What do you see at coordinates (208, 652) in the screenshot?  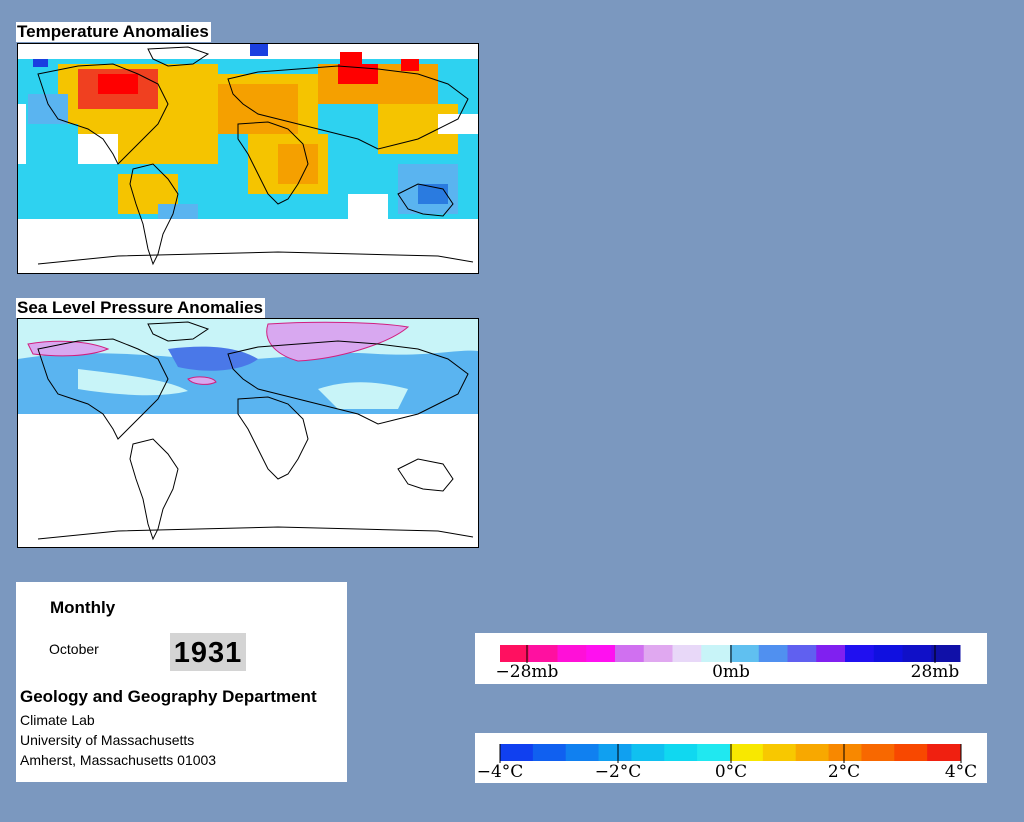 I see `year-display: 1931` at bounding box center [208, 652].